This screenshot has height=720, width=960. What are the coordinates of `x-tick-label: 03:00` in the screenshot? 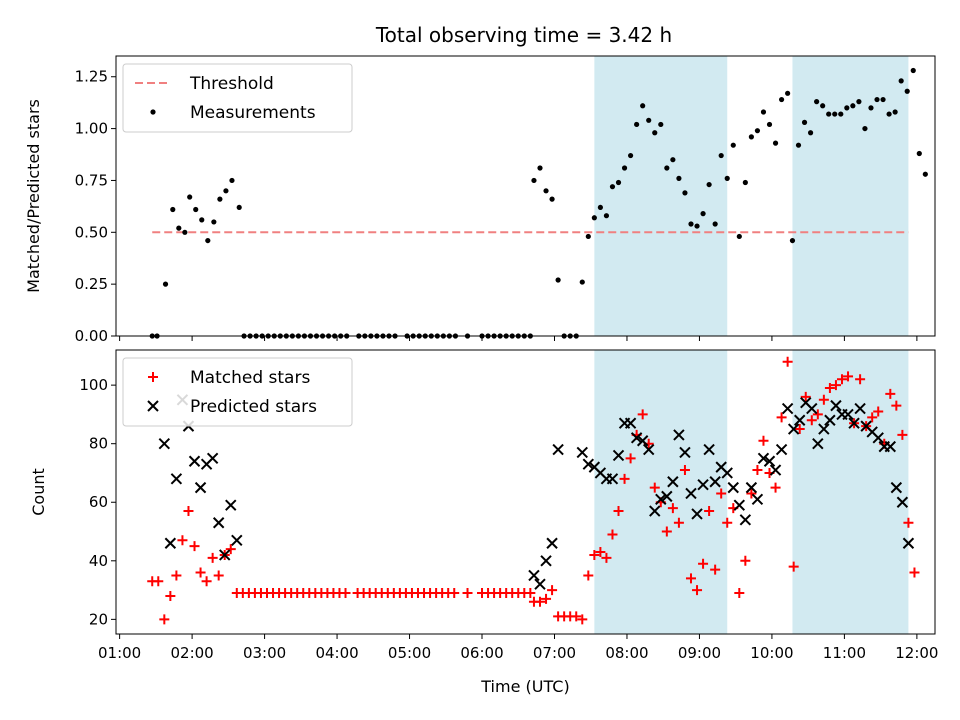 It's located at (264, 653).